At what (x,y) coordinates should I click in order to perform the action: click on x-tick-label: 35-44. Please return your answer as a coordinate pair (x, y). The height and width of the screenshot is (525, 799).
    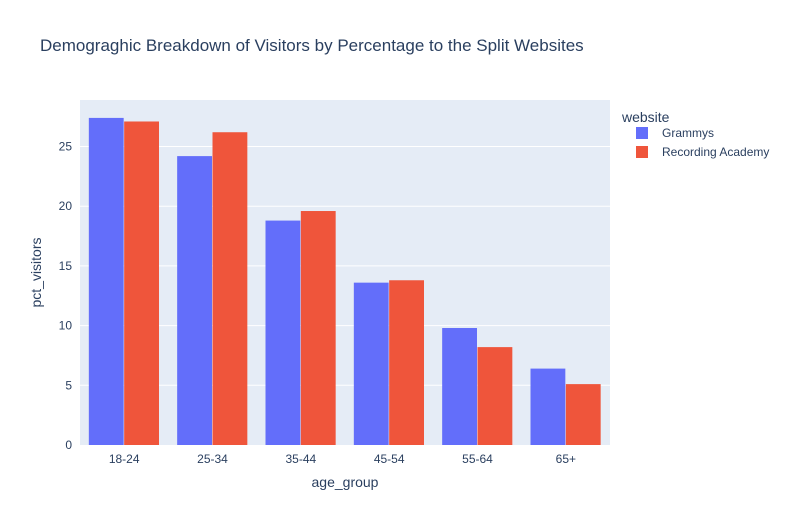
    Looking at the image, I should click on (300, 459).